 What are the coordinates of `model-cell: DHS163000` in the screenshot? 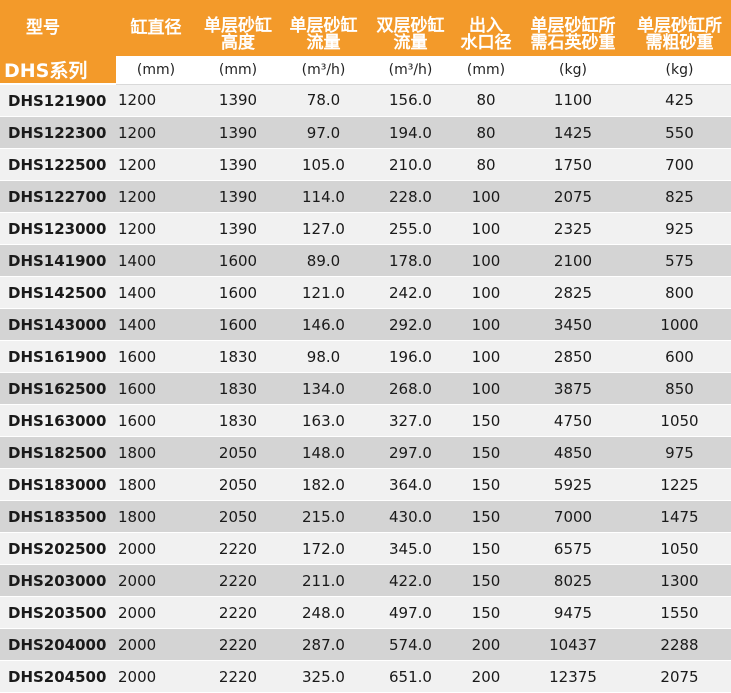 It's located at (58, 420).